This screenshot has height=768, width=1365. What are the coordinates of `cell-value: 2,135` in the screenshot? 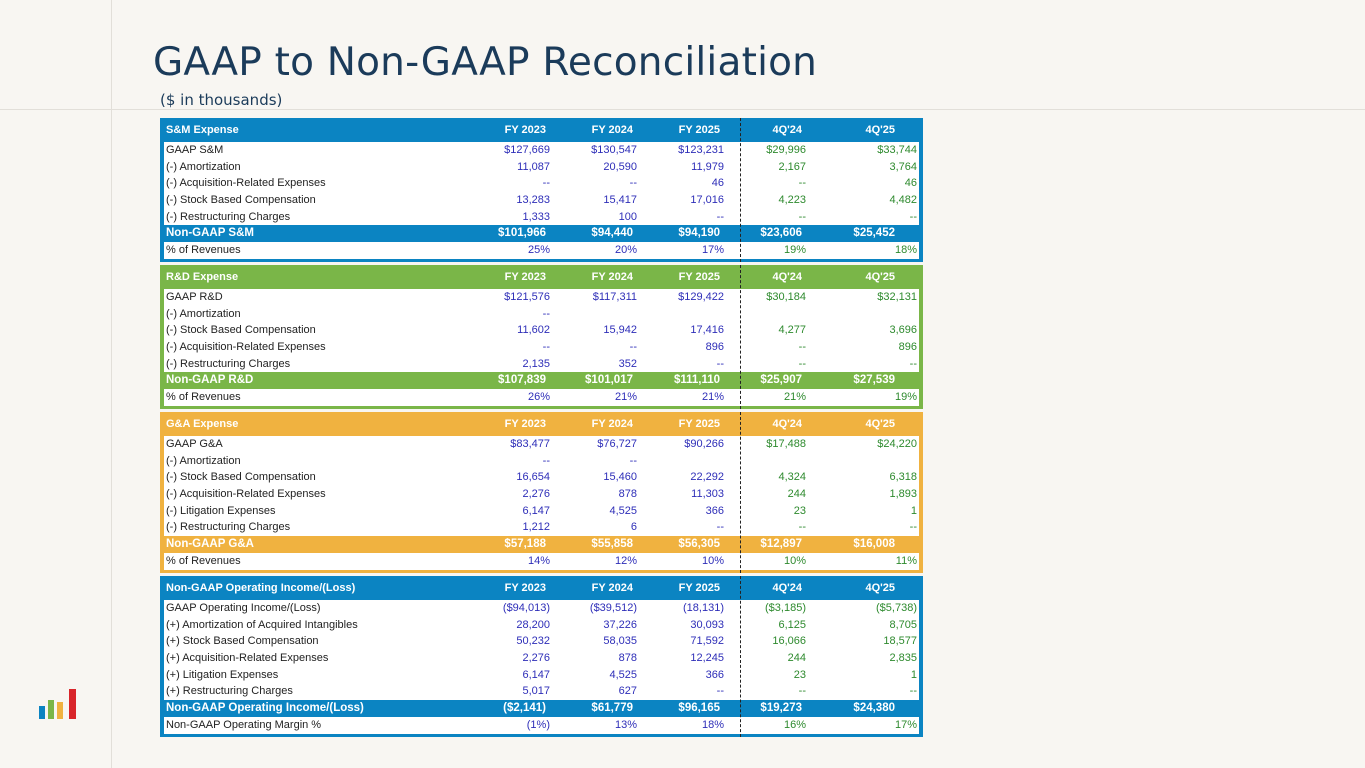 It's located at (536, 363).